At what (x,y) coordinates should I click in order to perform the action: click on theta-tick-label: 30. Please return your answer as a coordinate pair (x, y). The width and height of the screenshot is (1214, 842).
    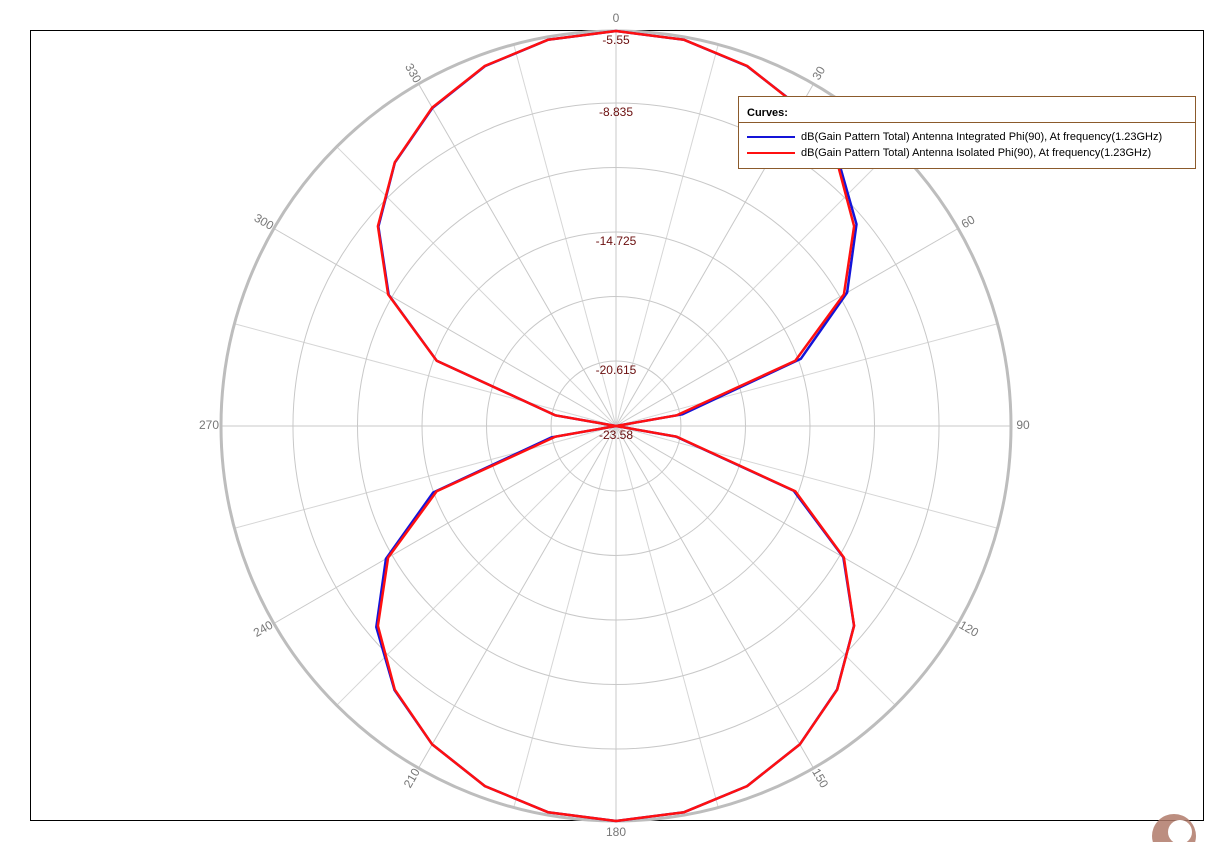
    Looking at the image, I should click on (818, 73).